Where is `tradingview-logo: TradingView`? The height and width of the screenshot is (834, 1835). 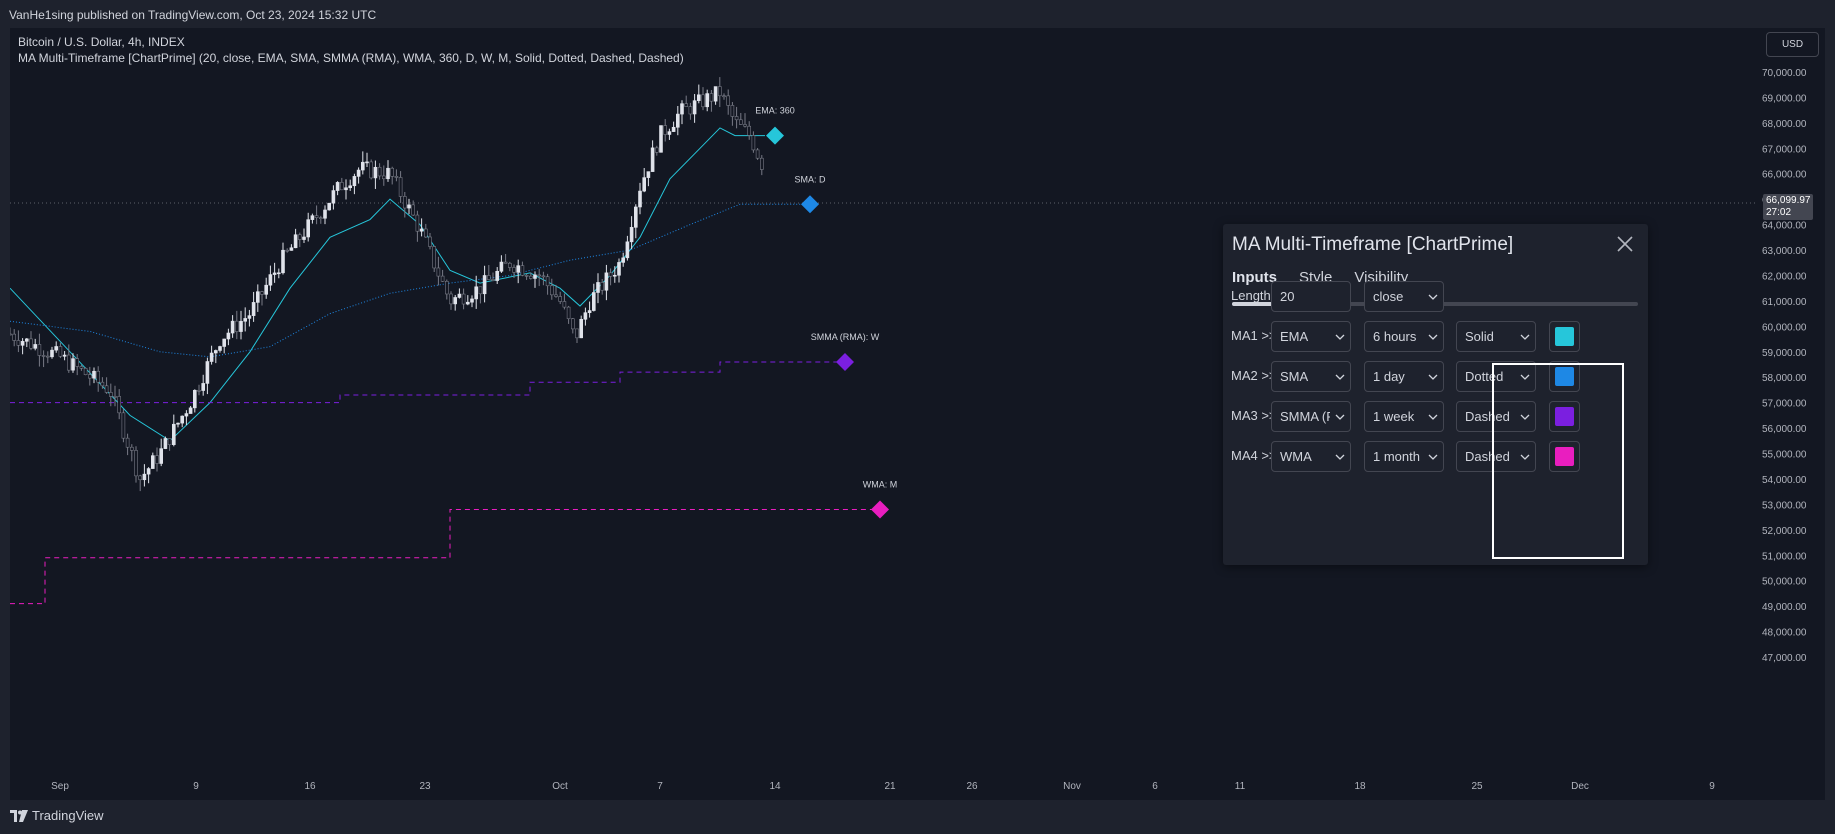
tradingview-logo: TradingView is located at coordinates (57, 815).